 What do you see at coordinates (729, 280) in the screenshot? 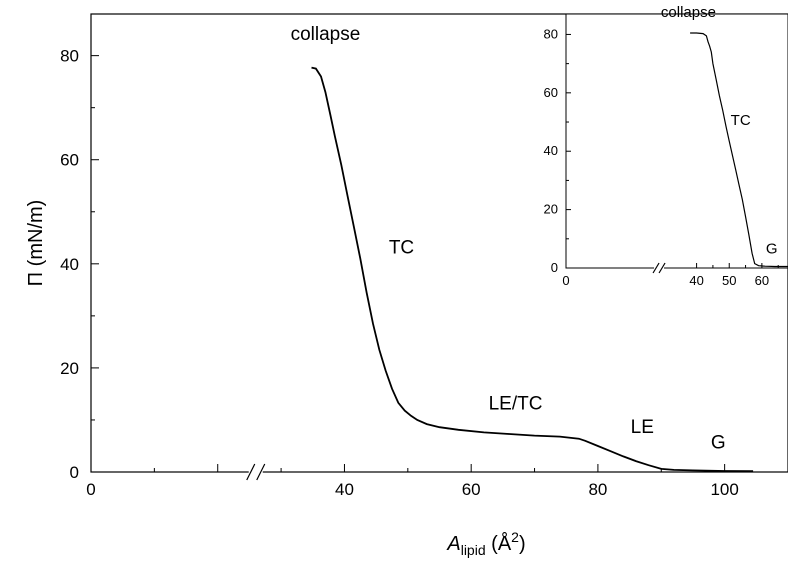
I see `x-tick-label: 50` at bounding box center [729, 280].